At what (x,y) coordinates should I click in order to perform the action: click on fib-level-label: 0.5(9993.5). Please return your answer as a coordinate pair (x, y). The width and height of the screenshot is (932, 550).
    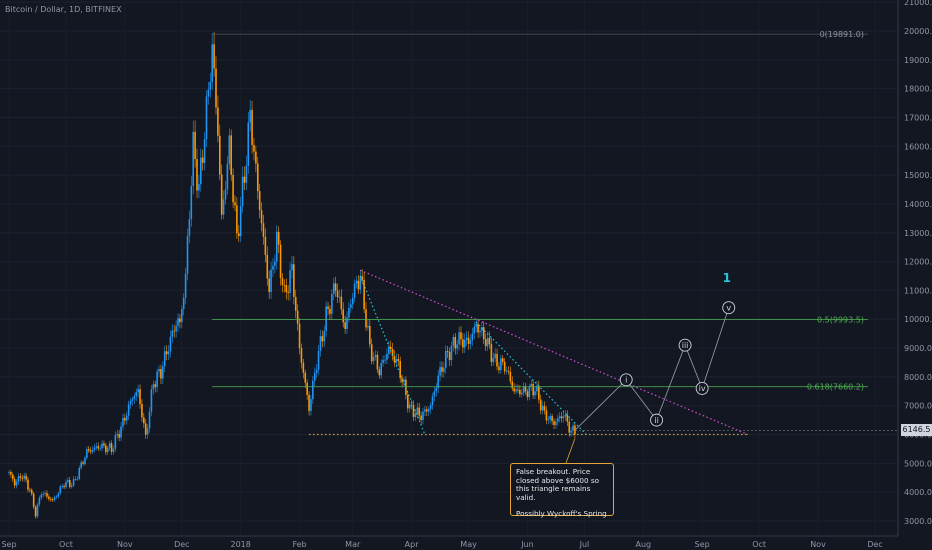
    Looking at the image, I should click on (840, 319).